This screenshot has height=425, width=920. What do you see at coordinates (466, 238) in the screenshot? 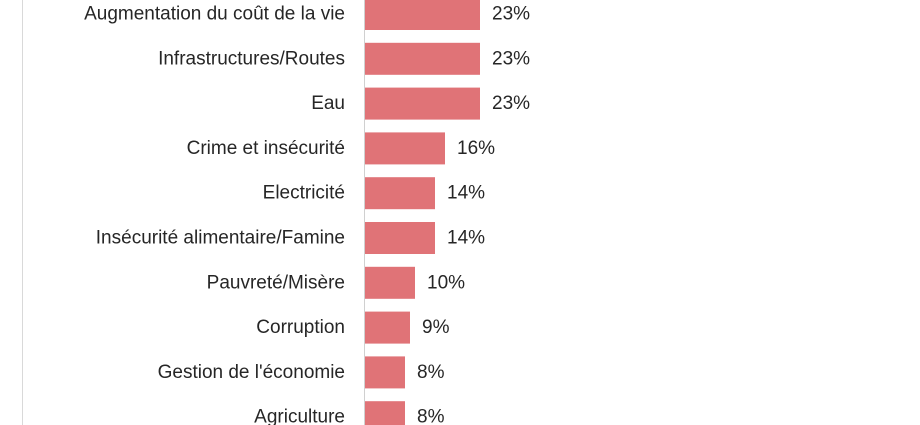
I see `value-label-5: 14%` at bounding box center [466, 238].